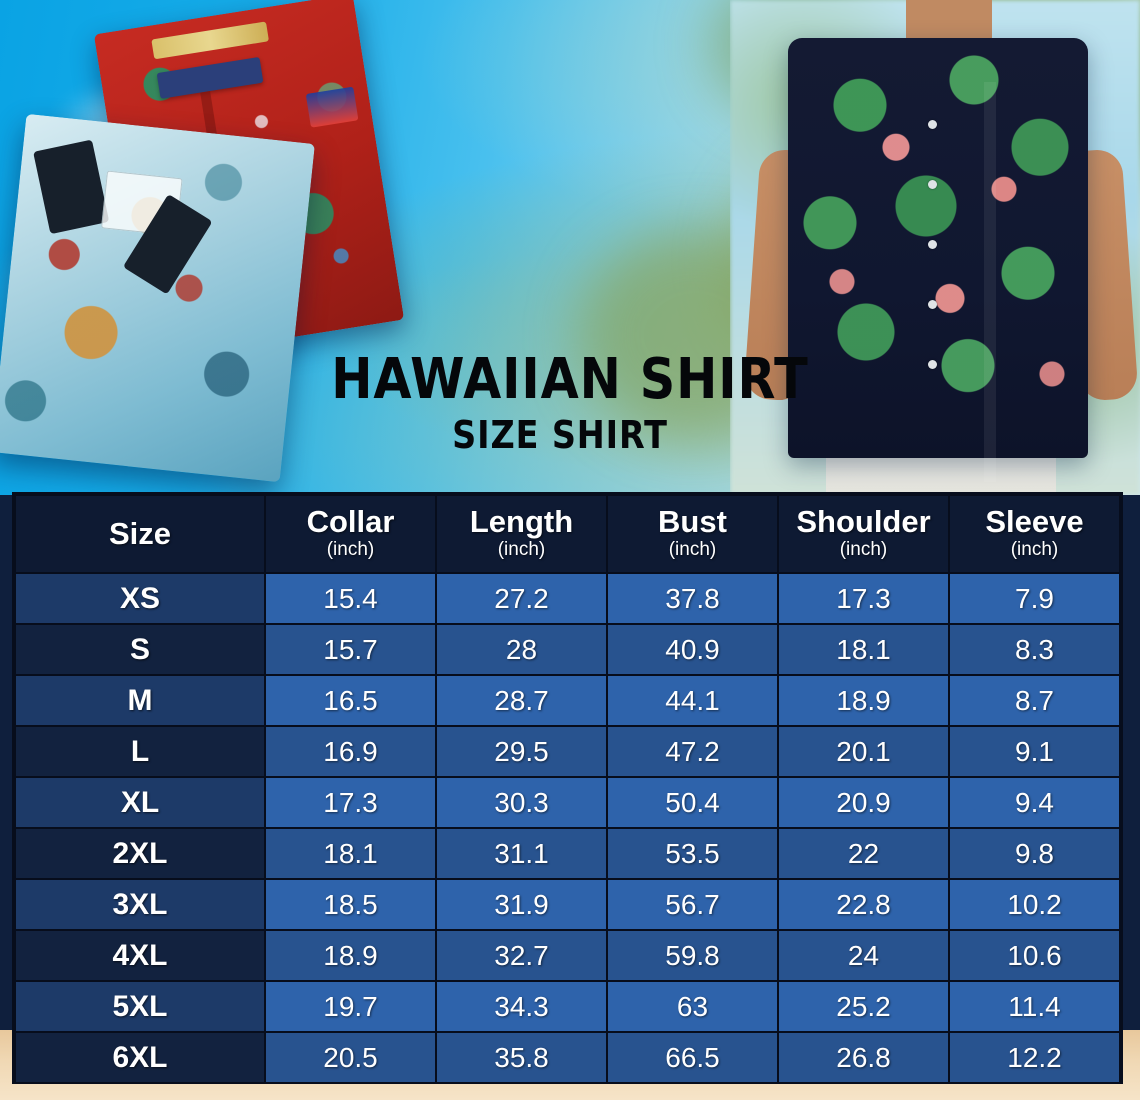 The image size is (1140, 1100). I want to click on cell-length: 31.1, so click(521, 853).